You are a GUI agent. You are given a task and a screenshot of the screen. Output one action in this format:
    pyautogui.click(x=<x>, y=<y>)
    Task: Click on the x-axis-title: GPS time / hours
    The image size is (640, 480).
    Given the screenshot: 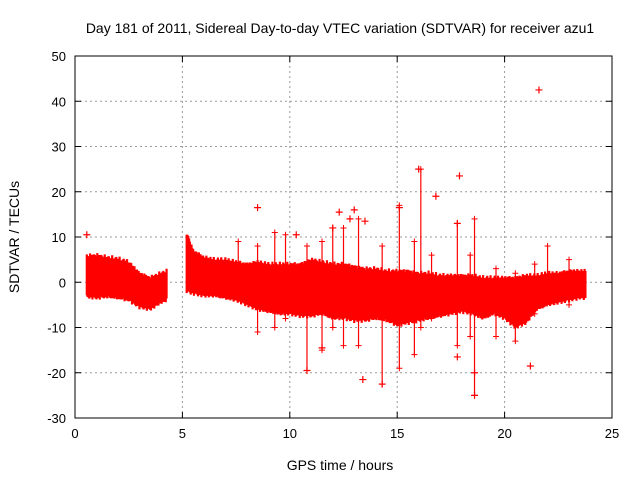 What is the action you would take?
    pyautogui.click(x=340, y=465)
    